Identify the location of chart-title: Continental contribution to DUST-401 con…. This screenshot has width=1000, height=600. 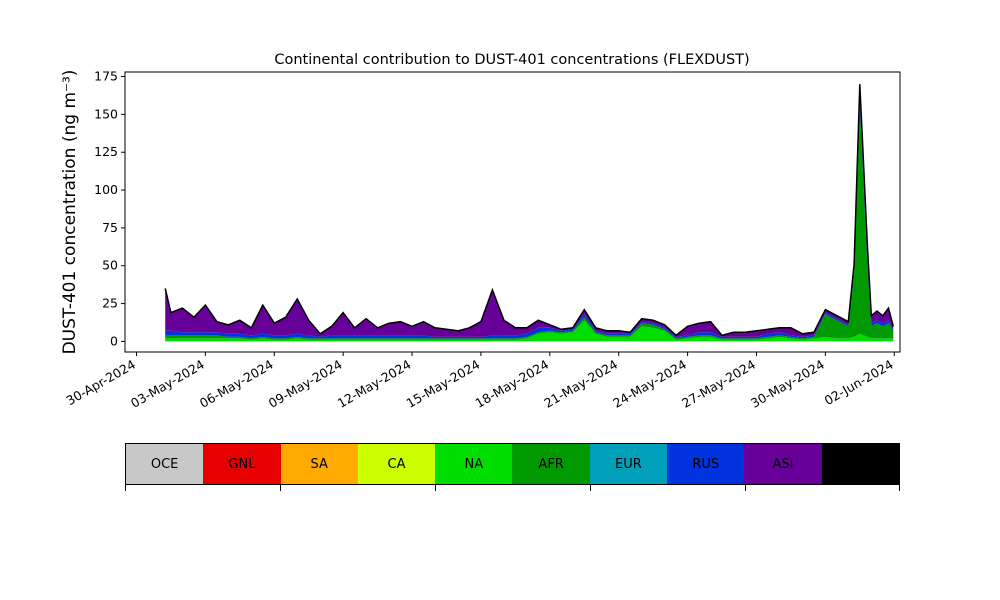
(511, 60).